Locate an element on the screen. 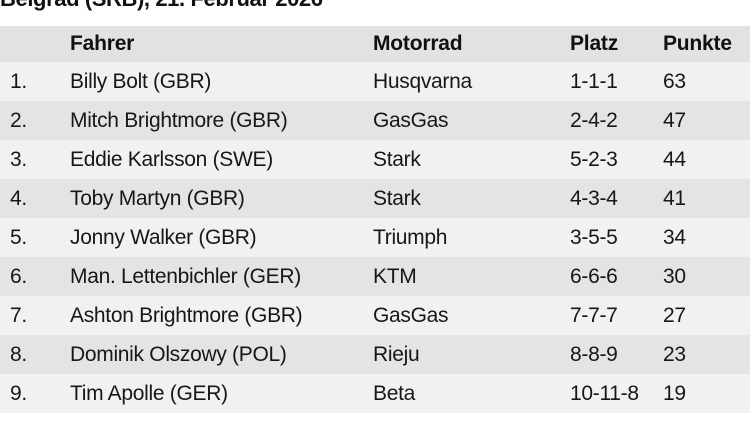  table-row: 3. Eddie Karlsson (SWE) Stark 5-2-3 44 is located at coordinates (375, 159).